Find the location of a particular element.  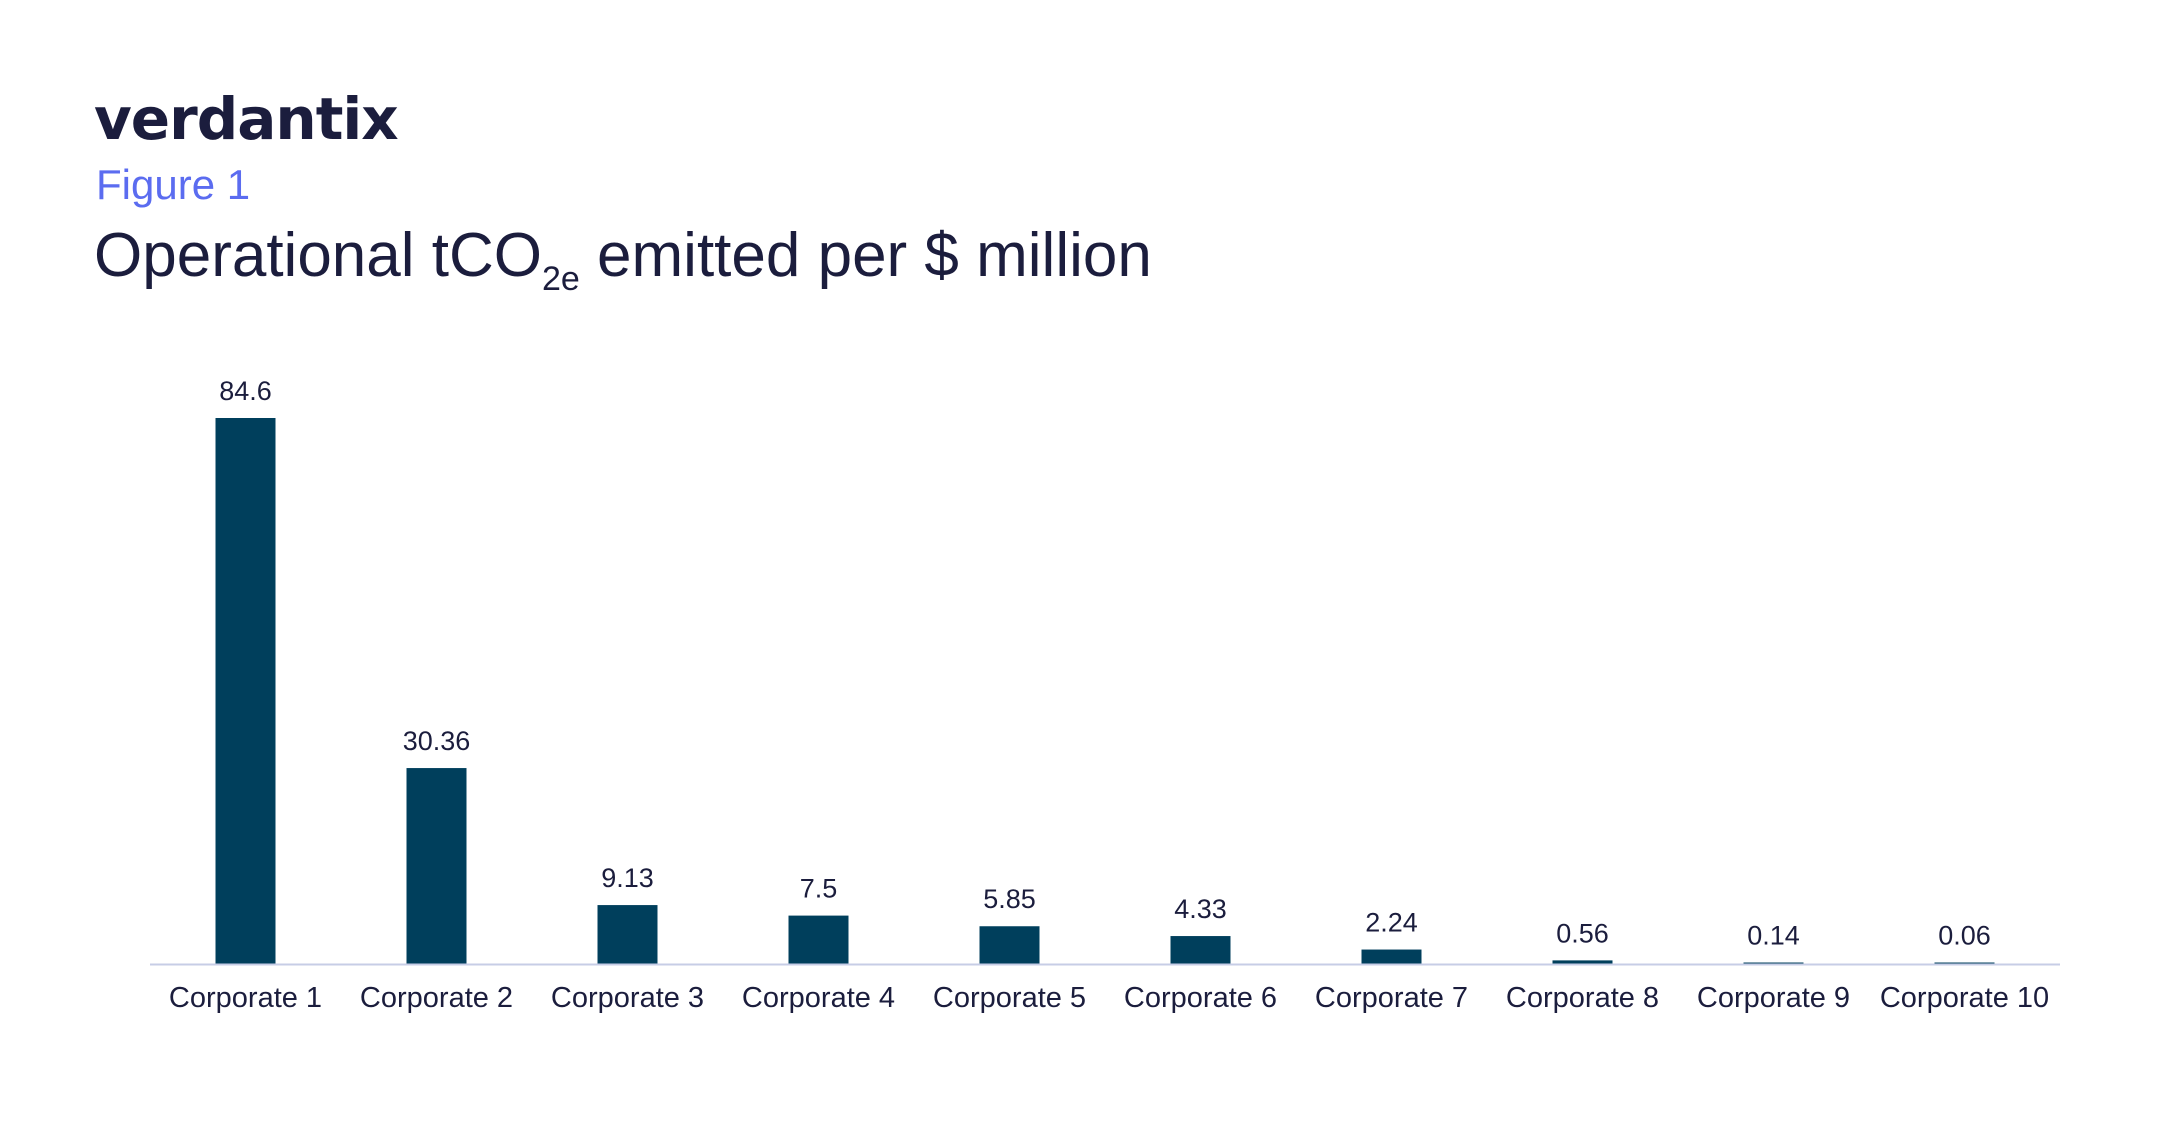

value-label-7: 2.24 is located at coordinates (1391, 923).